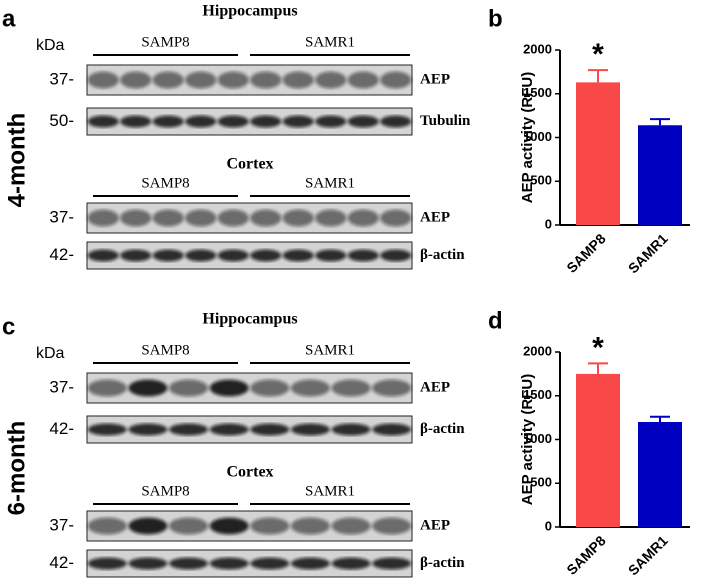 The image size is (709, 588). Describe the element at coordinates (435, 387) in the screenshot. I see `protein-label: AEP` at that location.